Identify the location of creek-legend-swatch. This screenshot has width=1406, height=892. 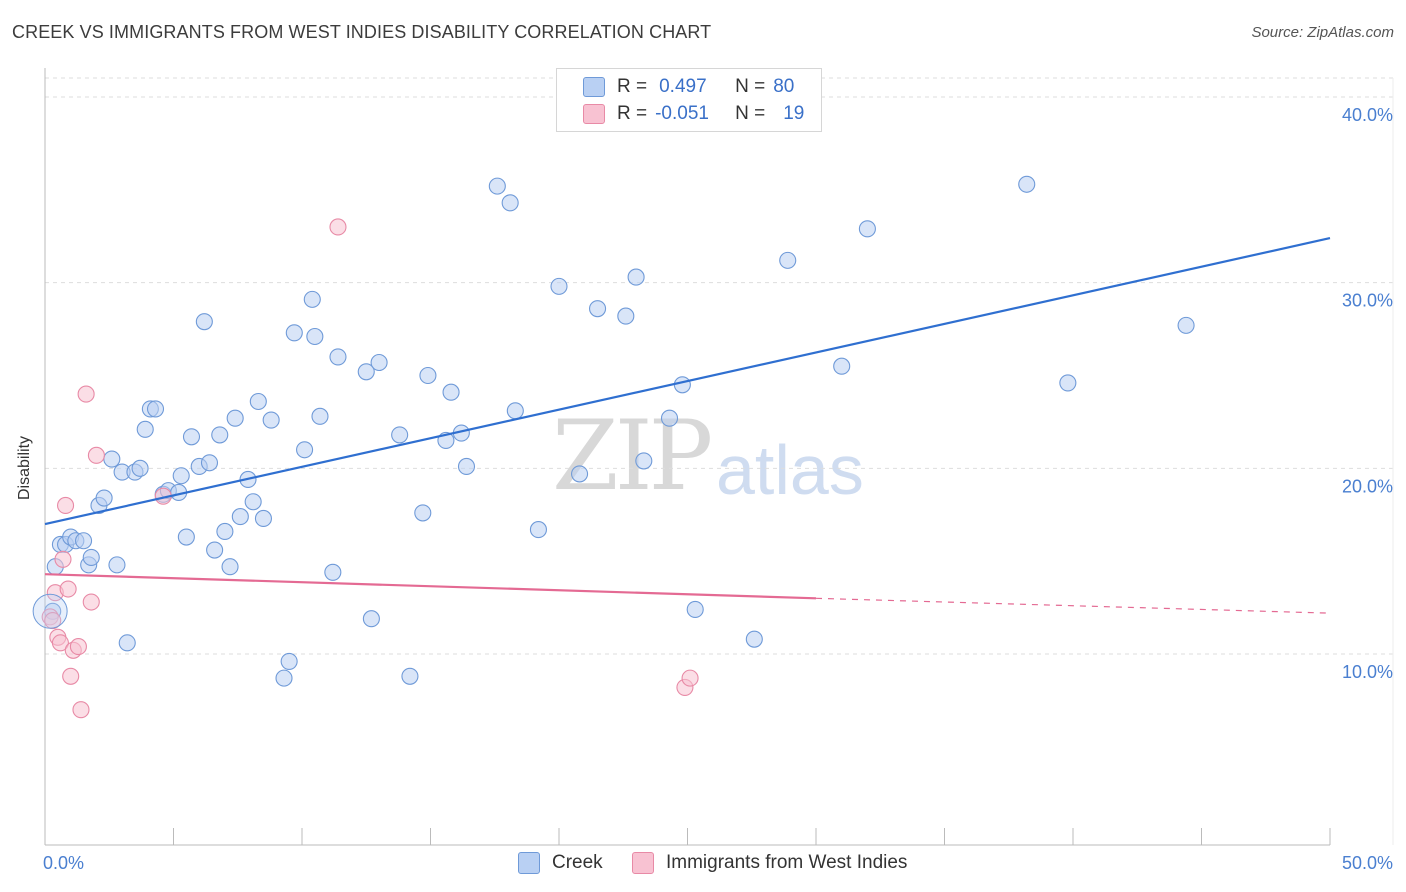
(529, 863).